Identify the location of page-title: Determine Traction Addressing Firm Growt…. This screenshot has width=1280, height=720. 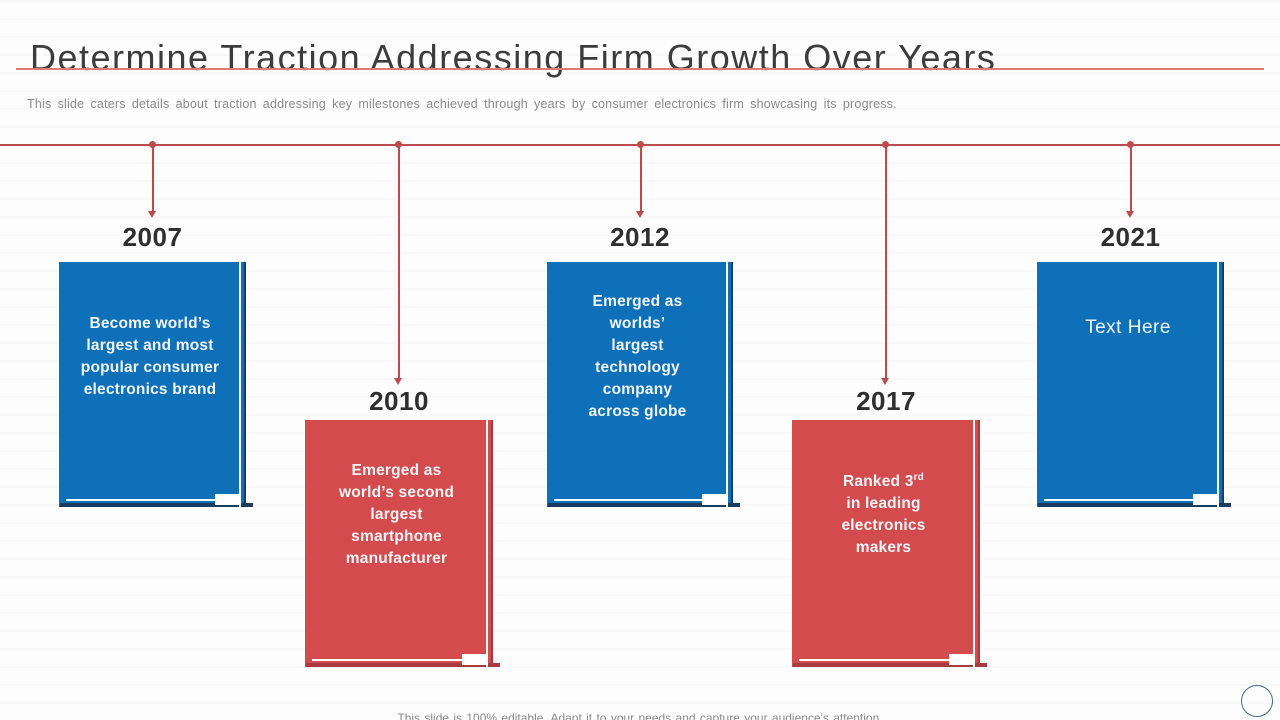
(513, 58).